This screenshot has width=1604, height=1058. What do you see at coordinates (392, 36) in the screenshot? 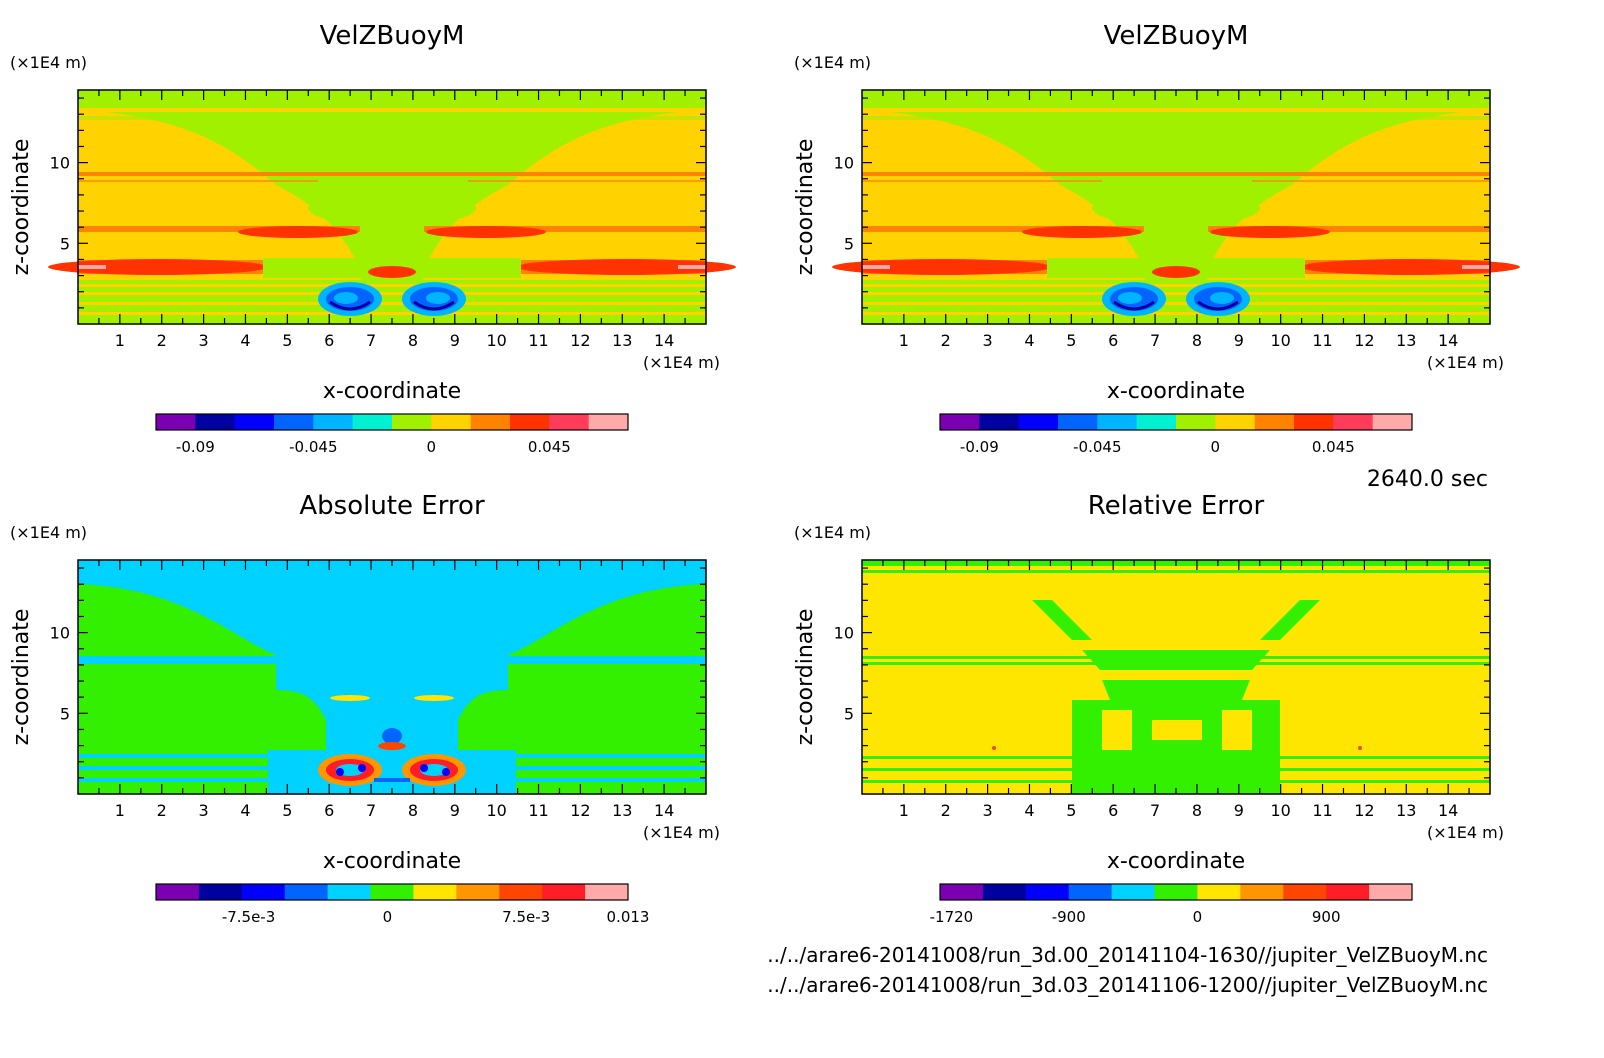
I see `panel-title: VelZBuoyM` at bounding box center [392, 36].